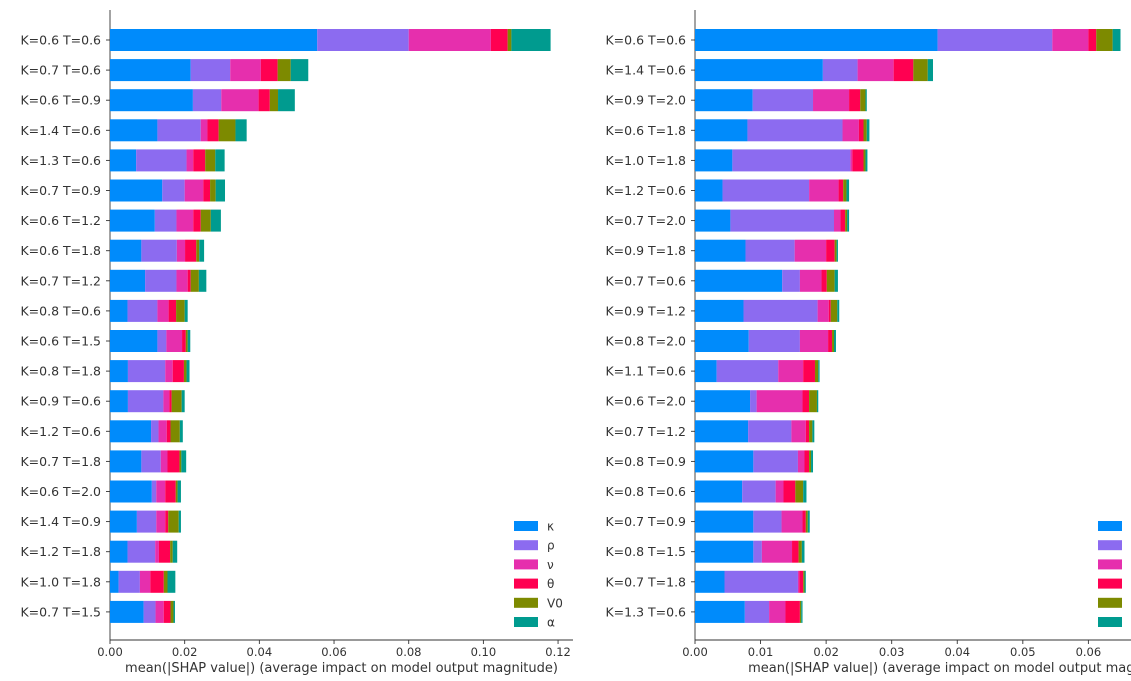 Image resolution: width=1131 pixels, height=681 pixels. What do you see at coordinates (484, 652) in the screenshot?
I see `x-tick-label: 0.10` at bounding box center [484, 652].